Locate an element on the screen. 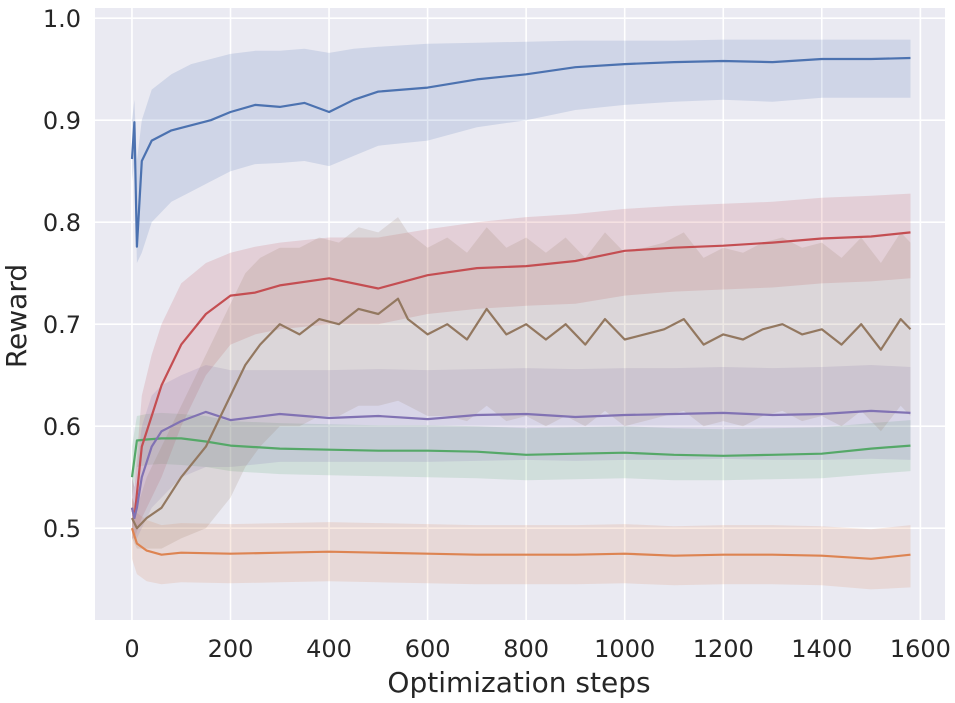 The height and width of the screenshot is (703, 955). y-axis-label: Reward is located at coordinates (16, 316).